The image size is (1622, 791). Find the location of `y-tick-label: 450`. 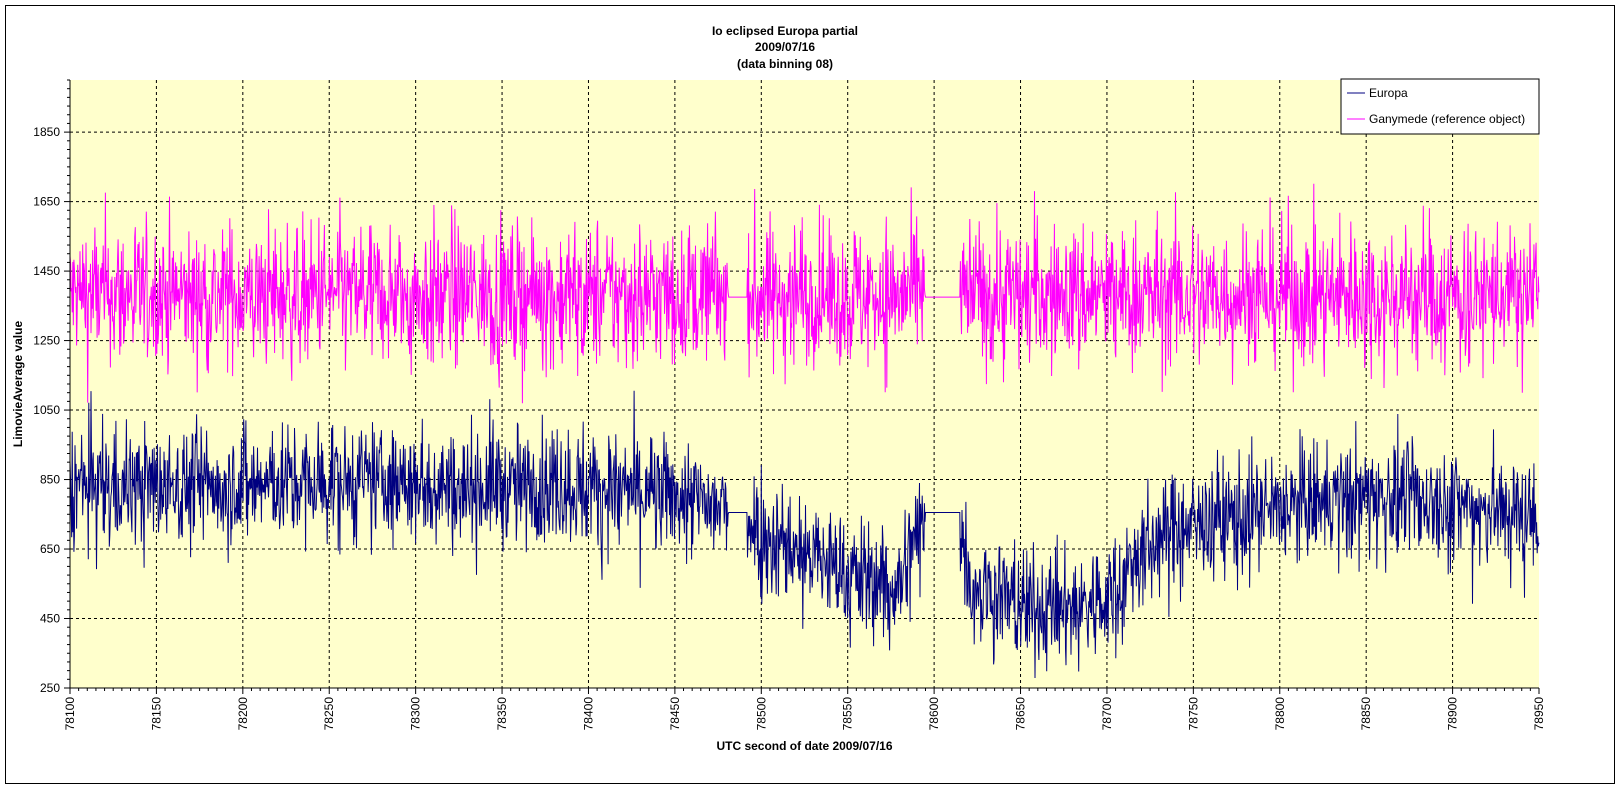

y-tick-label: 450 is located at coordinates (50, 619).